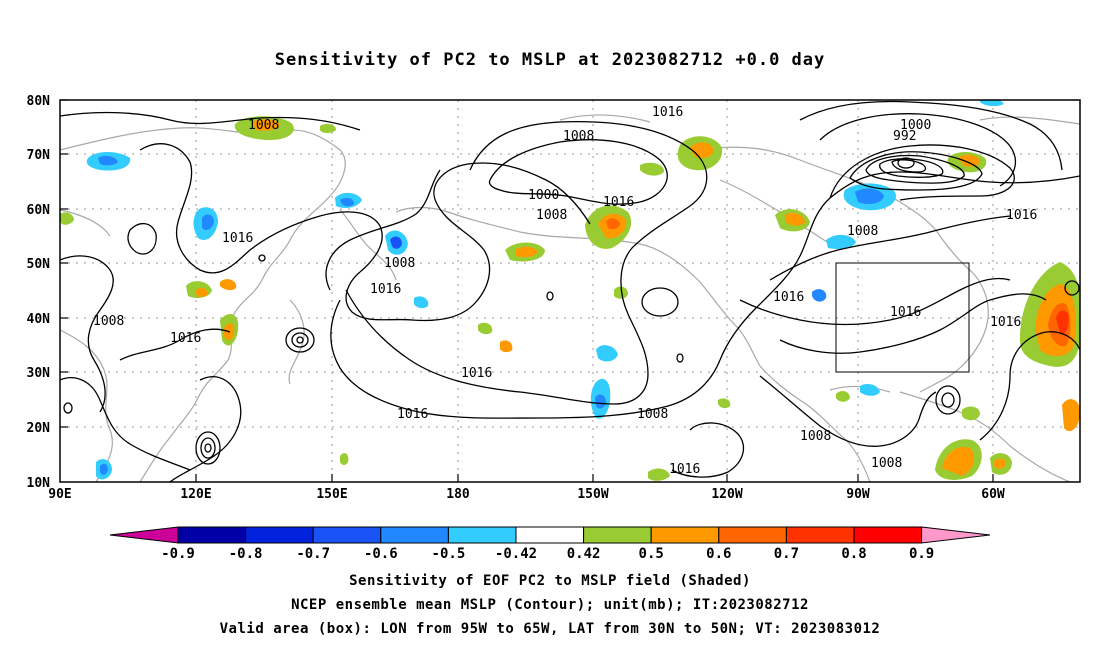  Describe the element at coordinates (178, 554) in the screenshot. I see `colorbar-label: -0.9` at that location.